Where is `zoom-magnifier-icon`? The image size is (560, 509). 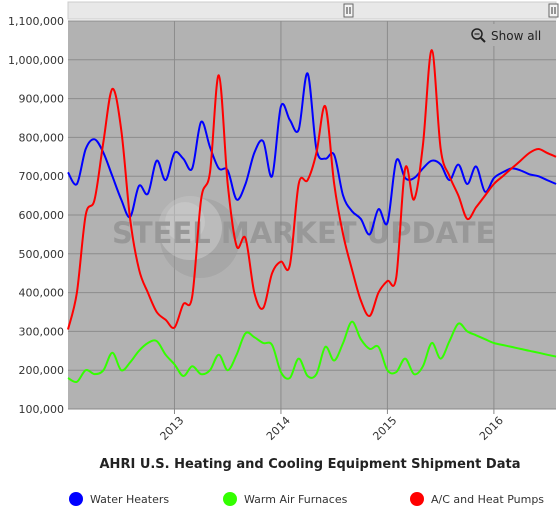 zoom-magnifier-icon is located at coordinates (478, 35).